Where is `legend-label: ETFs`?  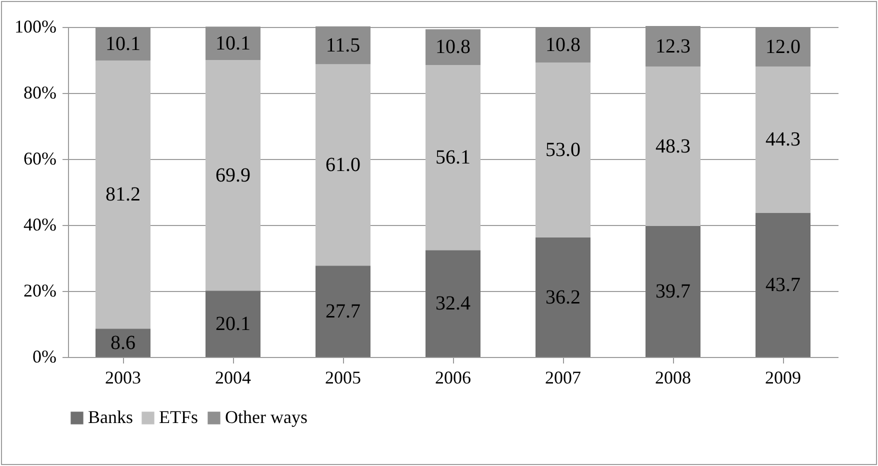
legend-label: ETFs is located at coordinates (178, 417).